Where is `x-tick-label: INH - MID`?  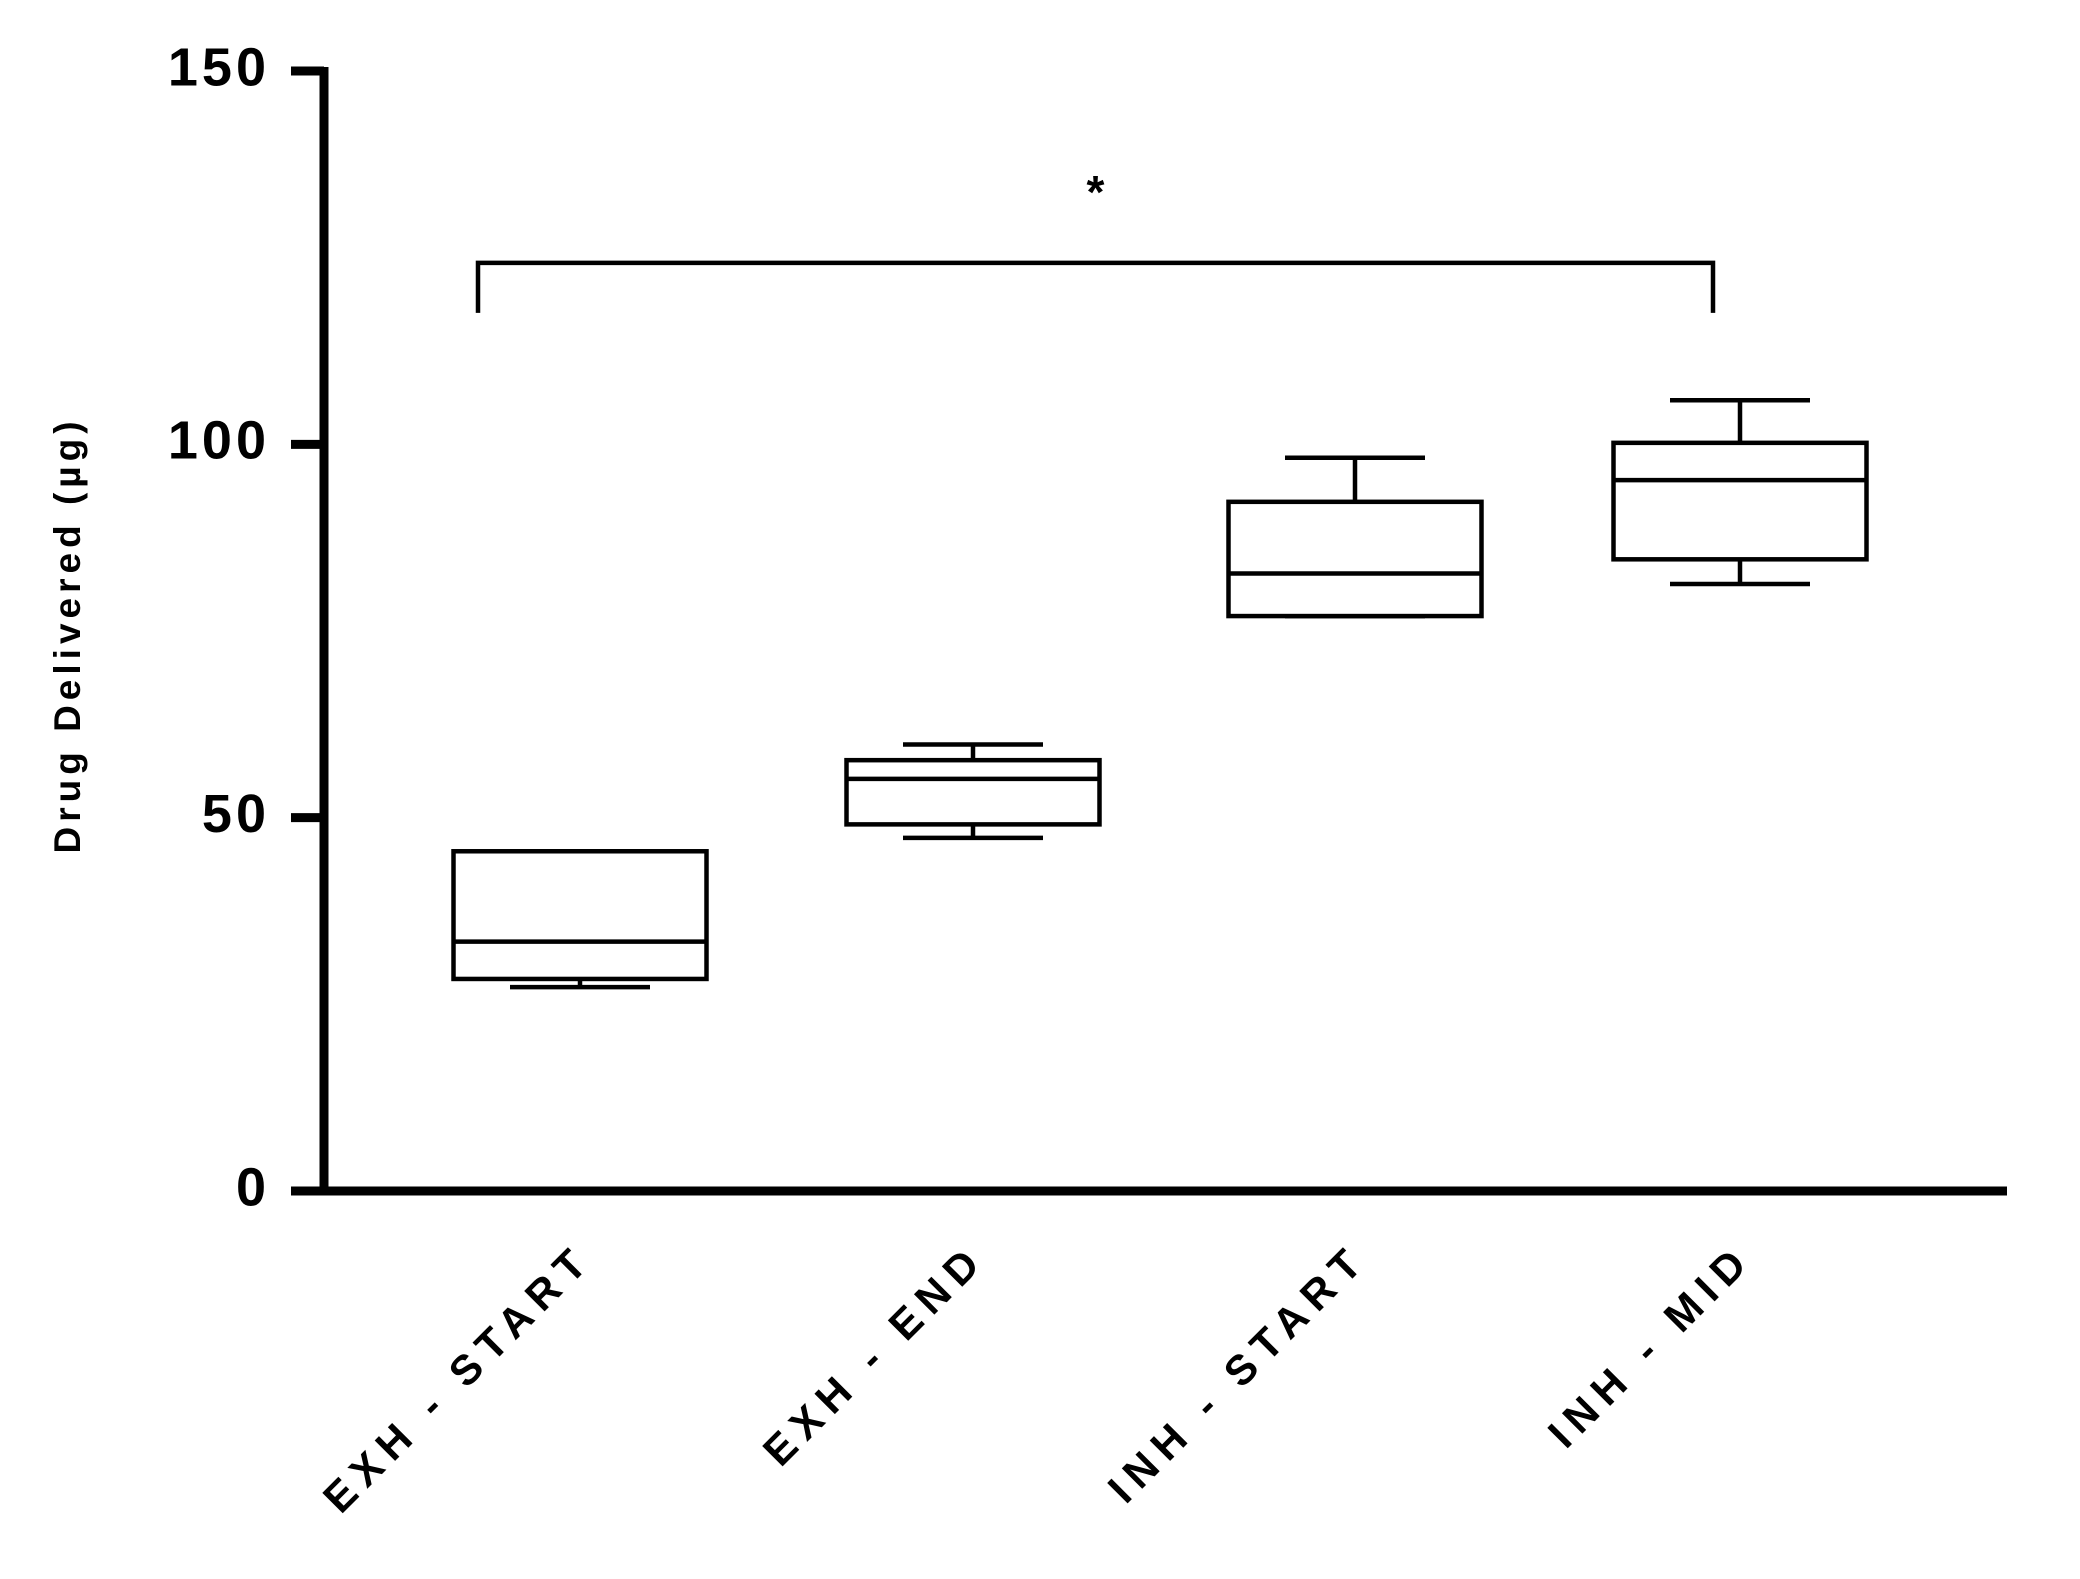
x-tick-label: INH - MID is located at coordinates (1650, 1345).